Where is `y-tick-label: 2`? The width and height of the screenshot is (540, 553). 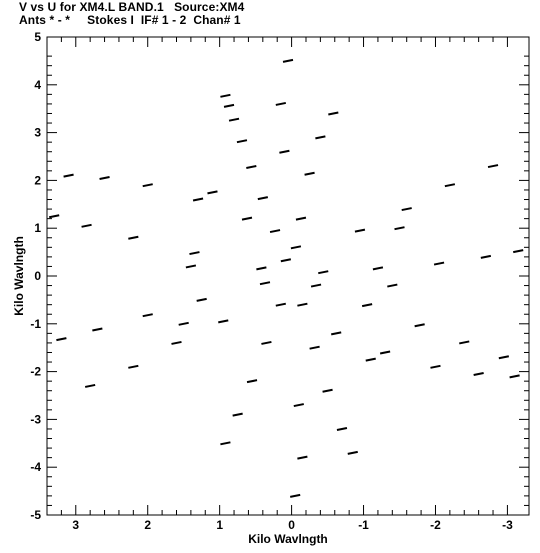 y-tick-label: 2 is located at coordinates (37, 180).